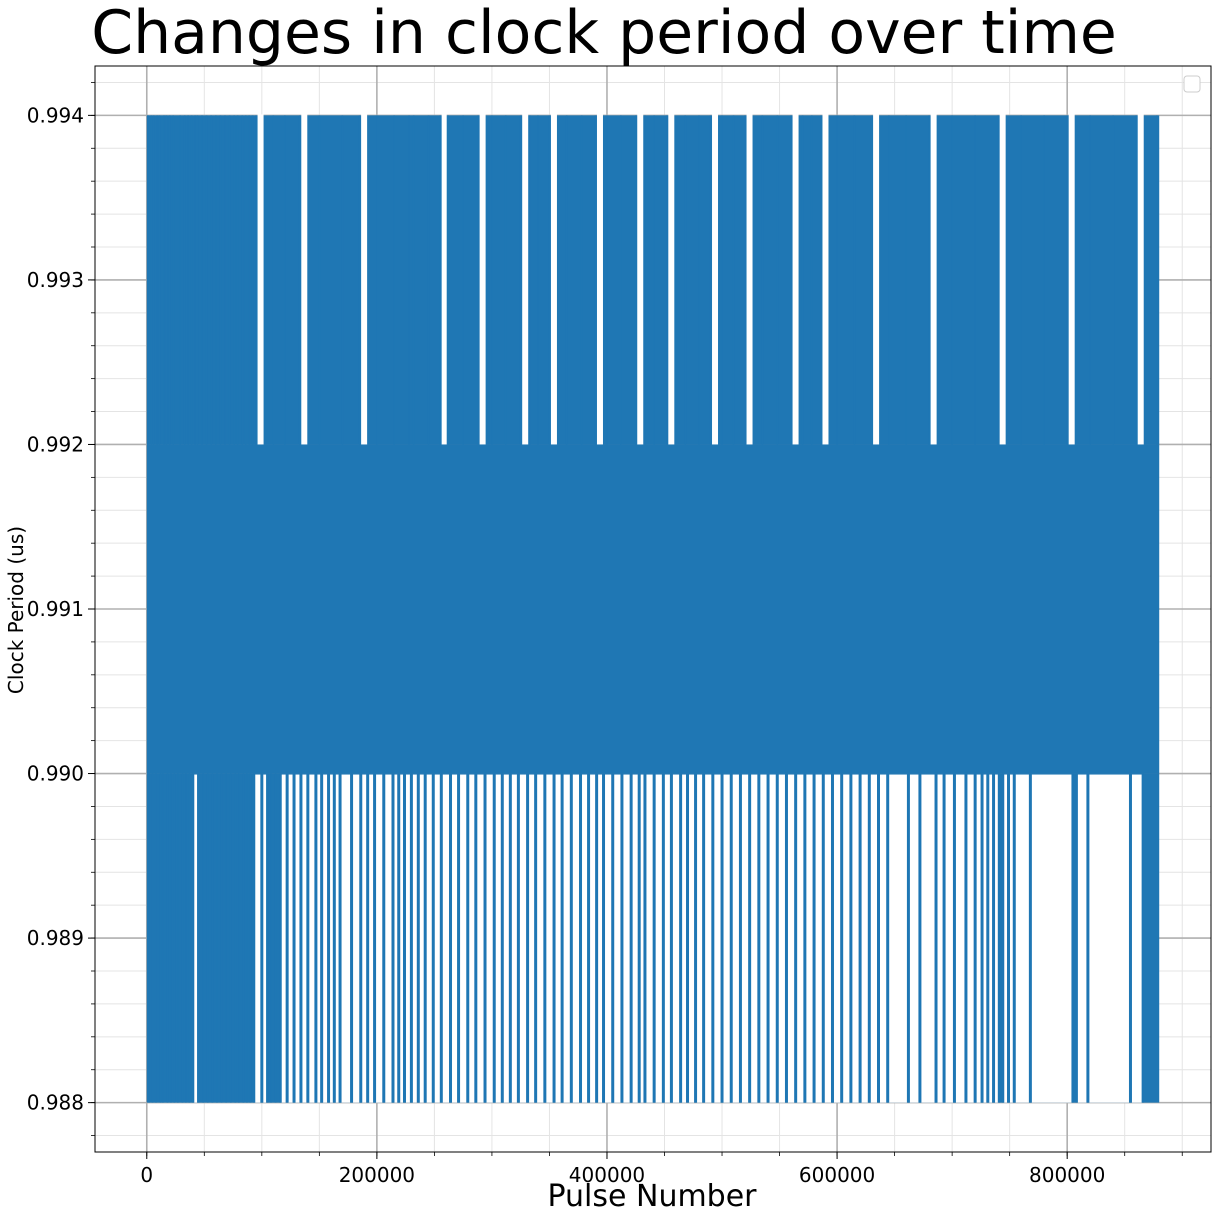 The width and height of the screenshot is (1217, 1219). What do you see at coordinates (652, 1196) in the screenshot?
I see `x-axis-label: Pulse Number` at bounding box center [652, 1196].